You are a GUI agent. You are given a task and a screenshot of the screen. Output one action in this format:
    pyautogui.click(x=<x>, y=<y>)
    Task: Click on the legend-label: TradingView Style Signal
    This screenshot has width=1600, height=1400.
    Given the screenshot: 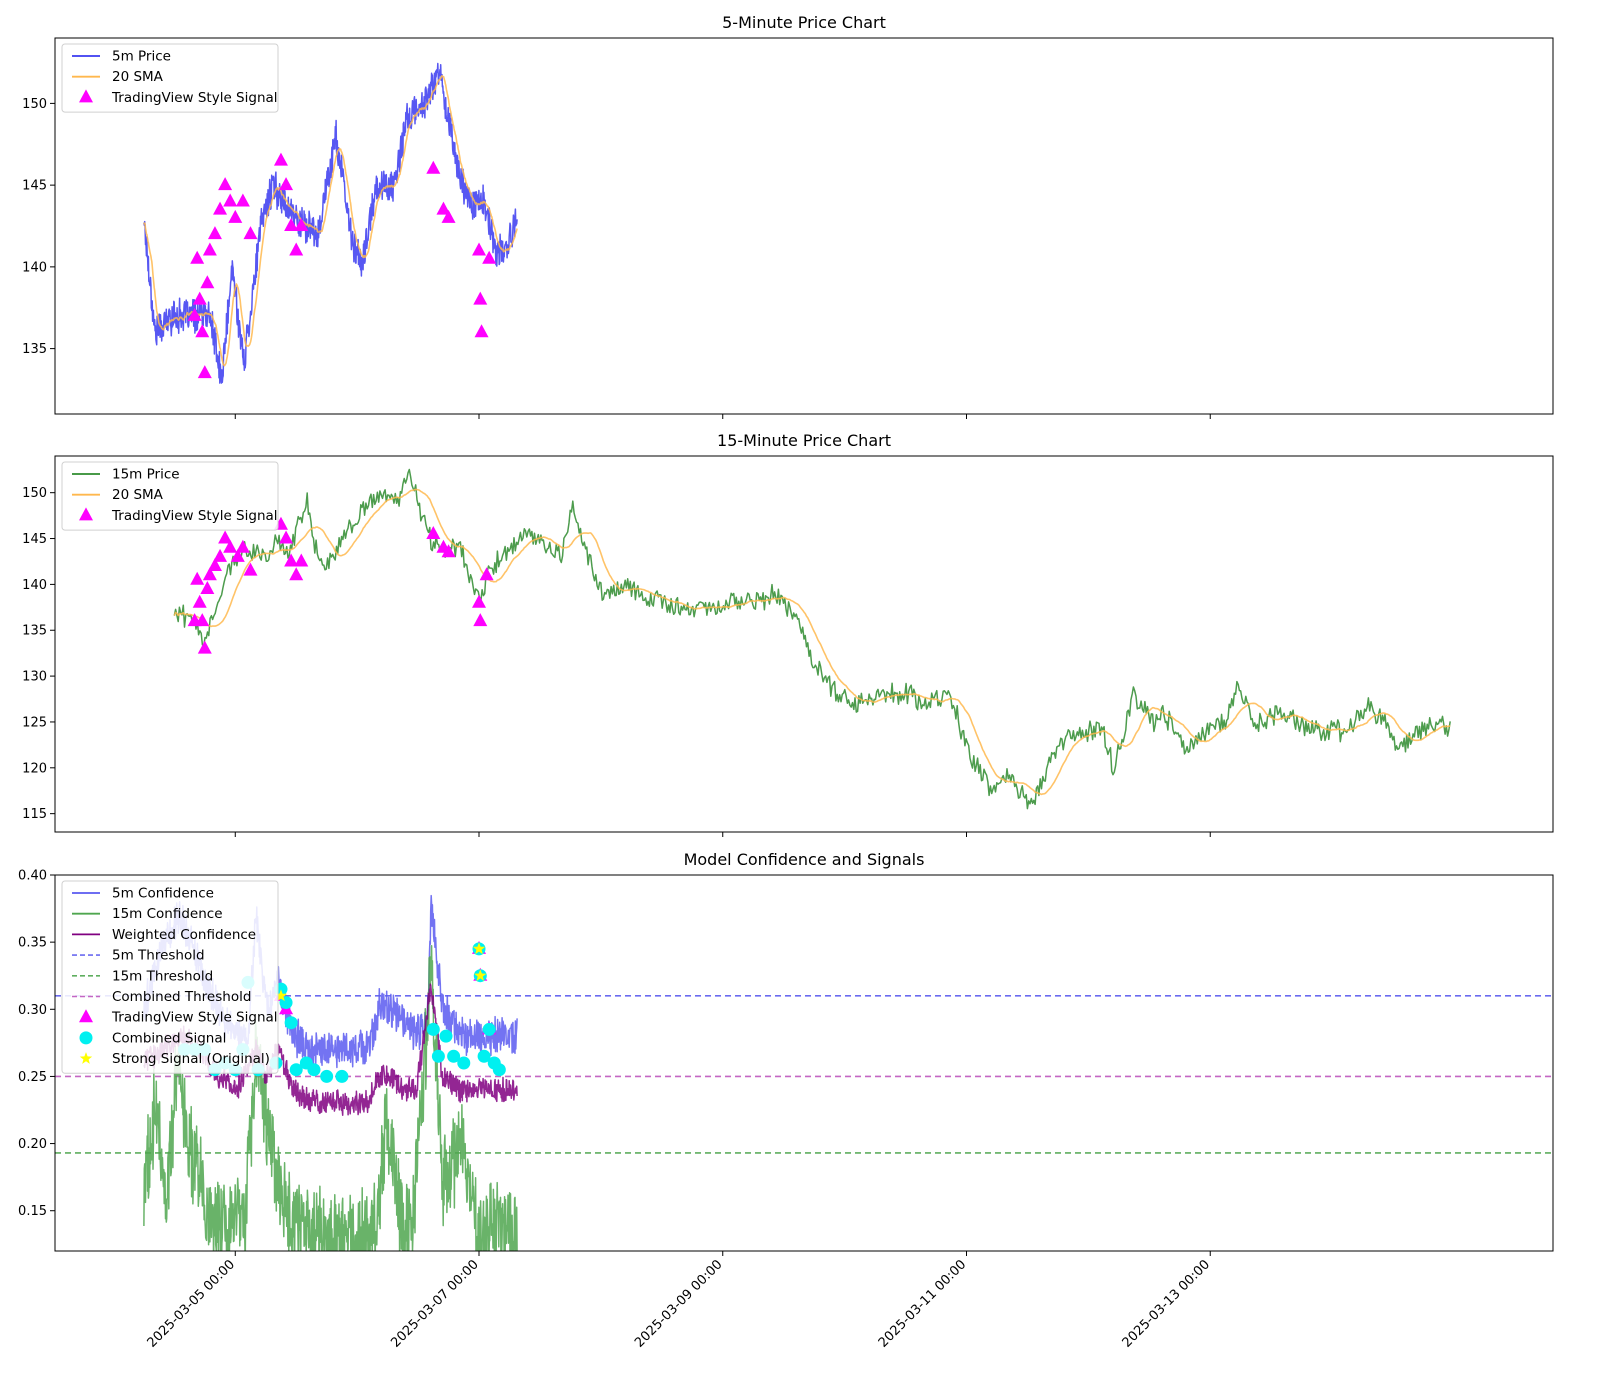 What is the action you would take?
    pyautogui.click(x=194, y=516)
    